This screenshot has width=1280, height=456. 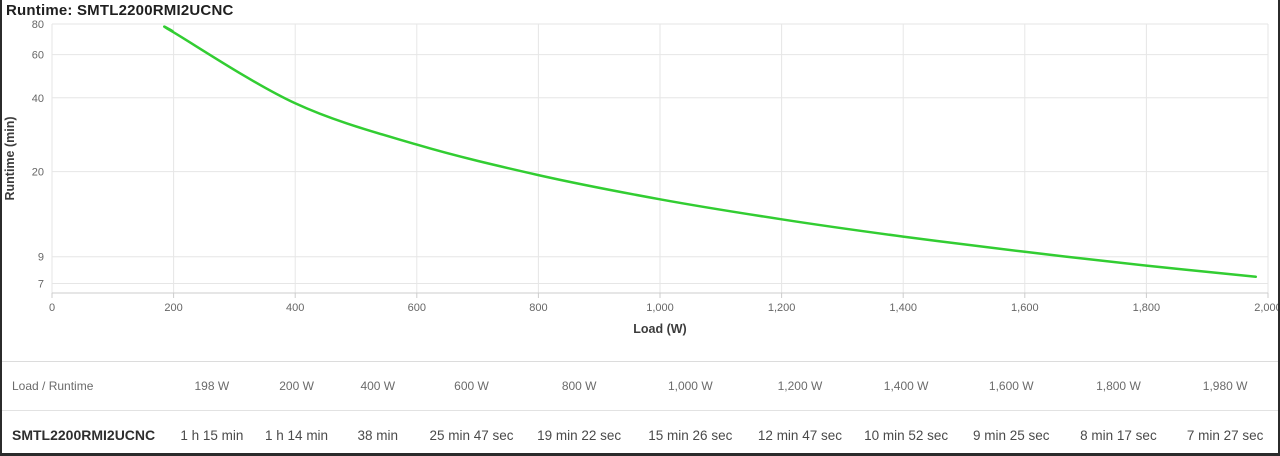 What do you see at coordinates (378, 435) in the screenshot?
I see `runtime-value-cell: 38 min` at bounding box center [378, 435].